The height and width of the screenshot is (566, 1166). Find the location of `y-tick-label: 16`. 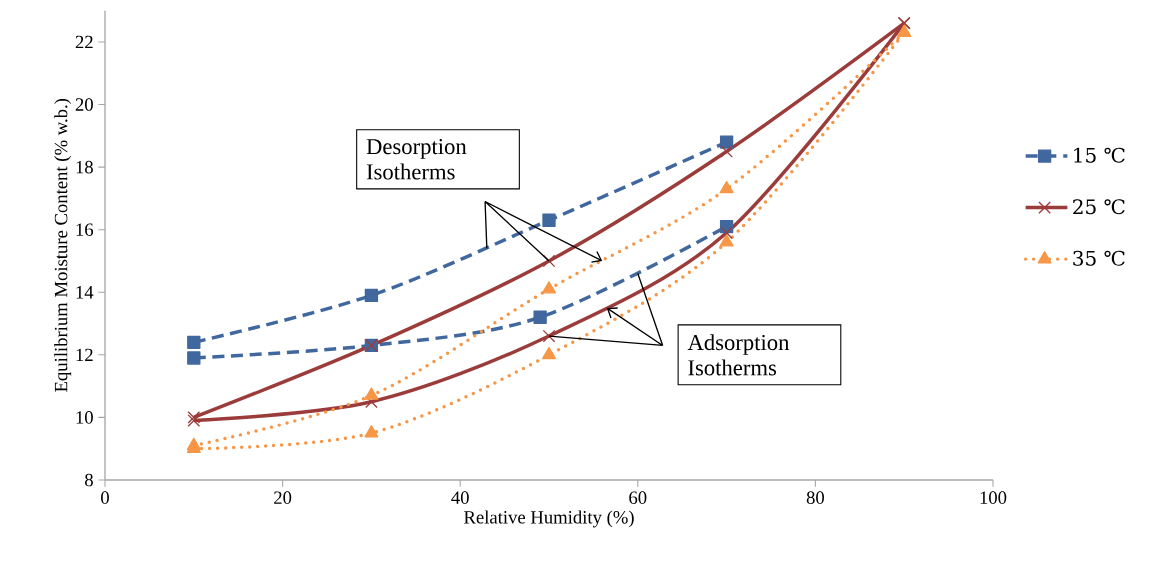

y-tick-label: 16 is located at coordinates (85, 229).